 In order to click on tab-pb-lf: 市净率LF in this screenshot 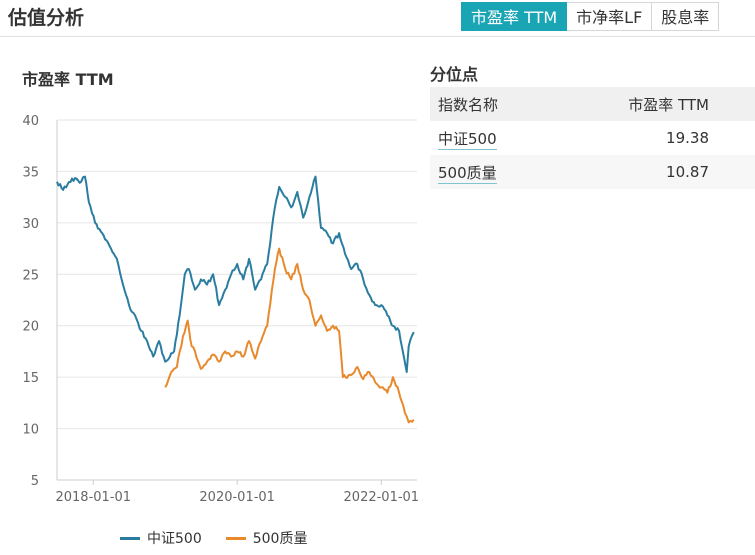, I will do `click(610, 16)`.